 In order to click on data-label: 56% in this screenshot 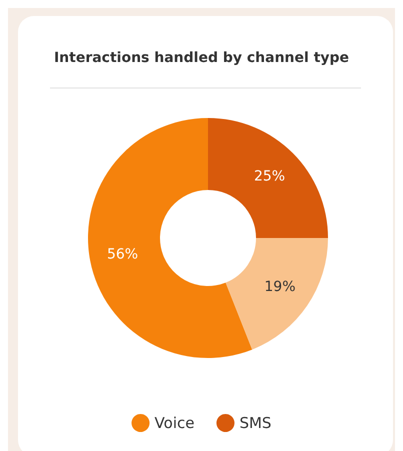, I will do `click(122, 254)`.